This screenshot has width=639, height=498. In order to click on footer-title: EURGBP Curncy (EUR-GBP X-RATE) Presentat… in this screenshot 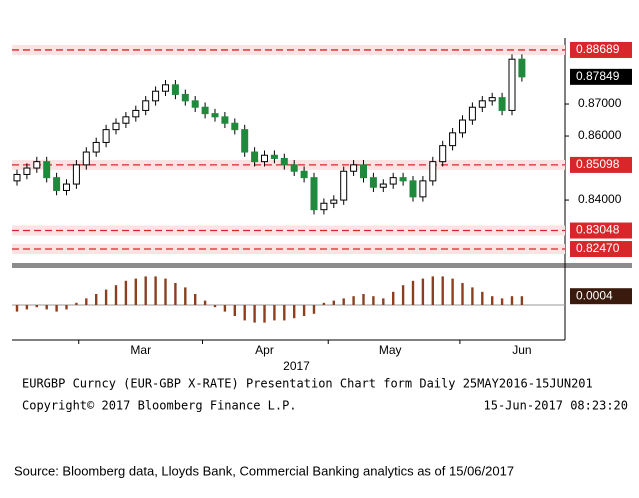, I will do `click(307, 384)`.